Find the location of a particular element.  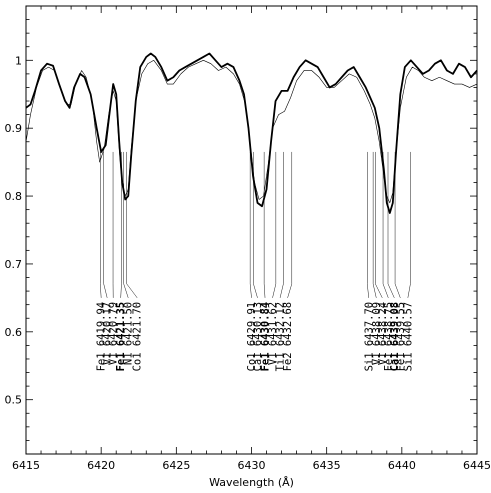

x-tick-label: 6425 is located at coordinates (176, 465).